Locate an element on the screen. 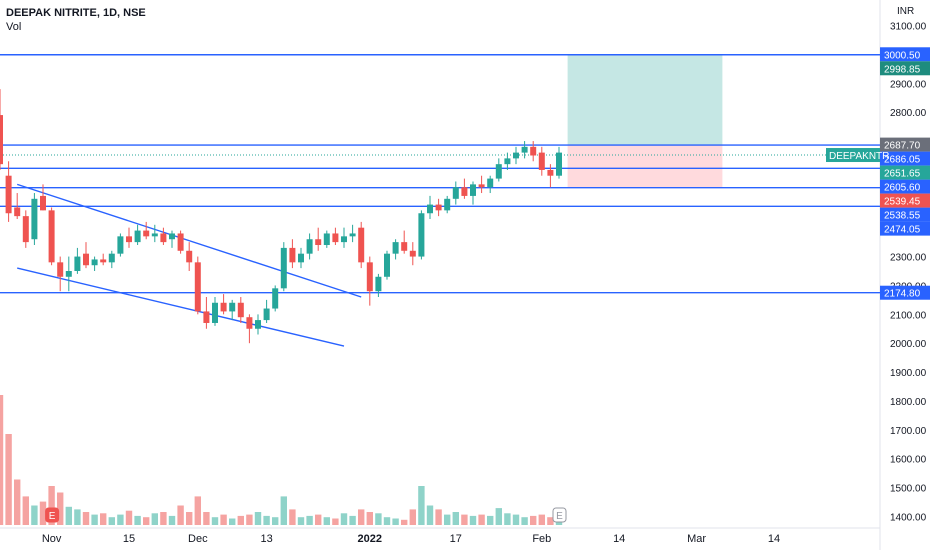 This screenshot has width=932, height=550. x-tick-label: 13 is located at coordinates (266, 539).